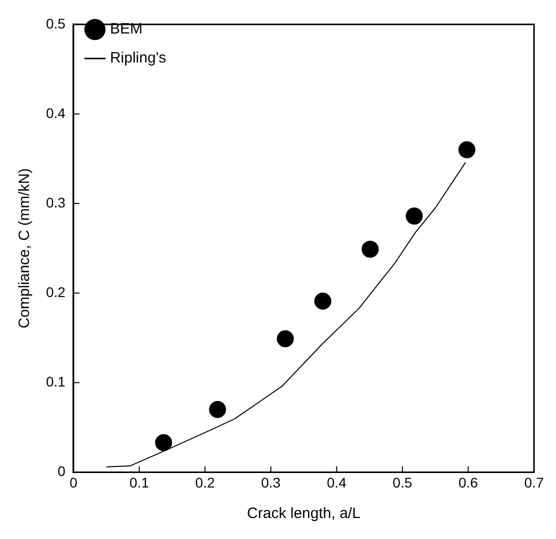 The width and height of the screenshot is (556, 539). Describe the element at coordinates (534, 482) in the screenshot. I see `x-tick-label: 0.7` at that location.